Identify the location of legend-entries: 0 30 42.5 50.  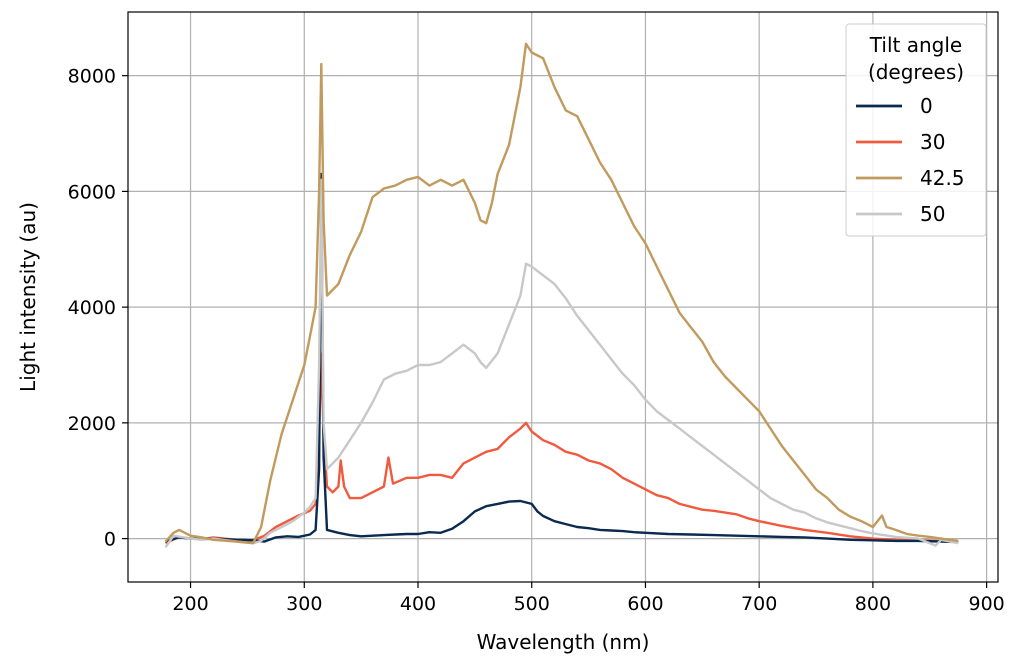
(910, 160).